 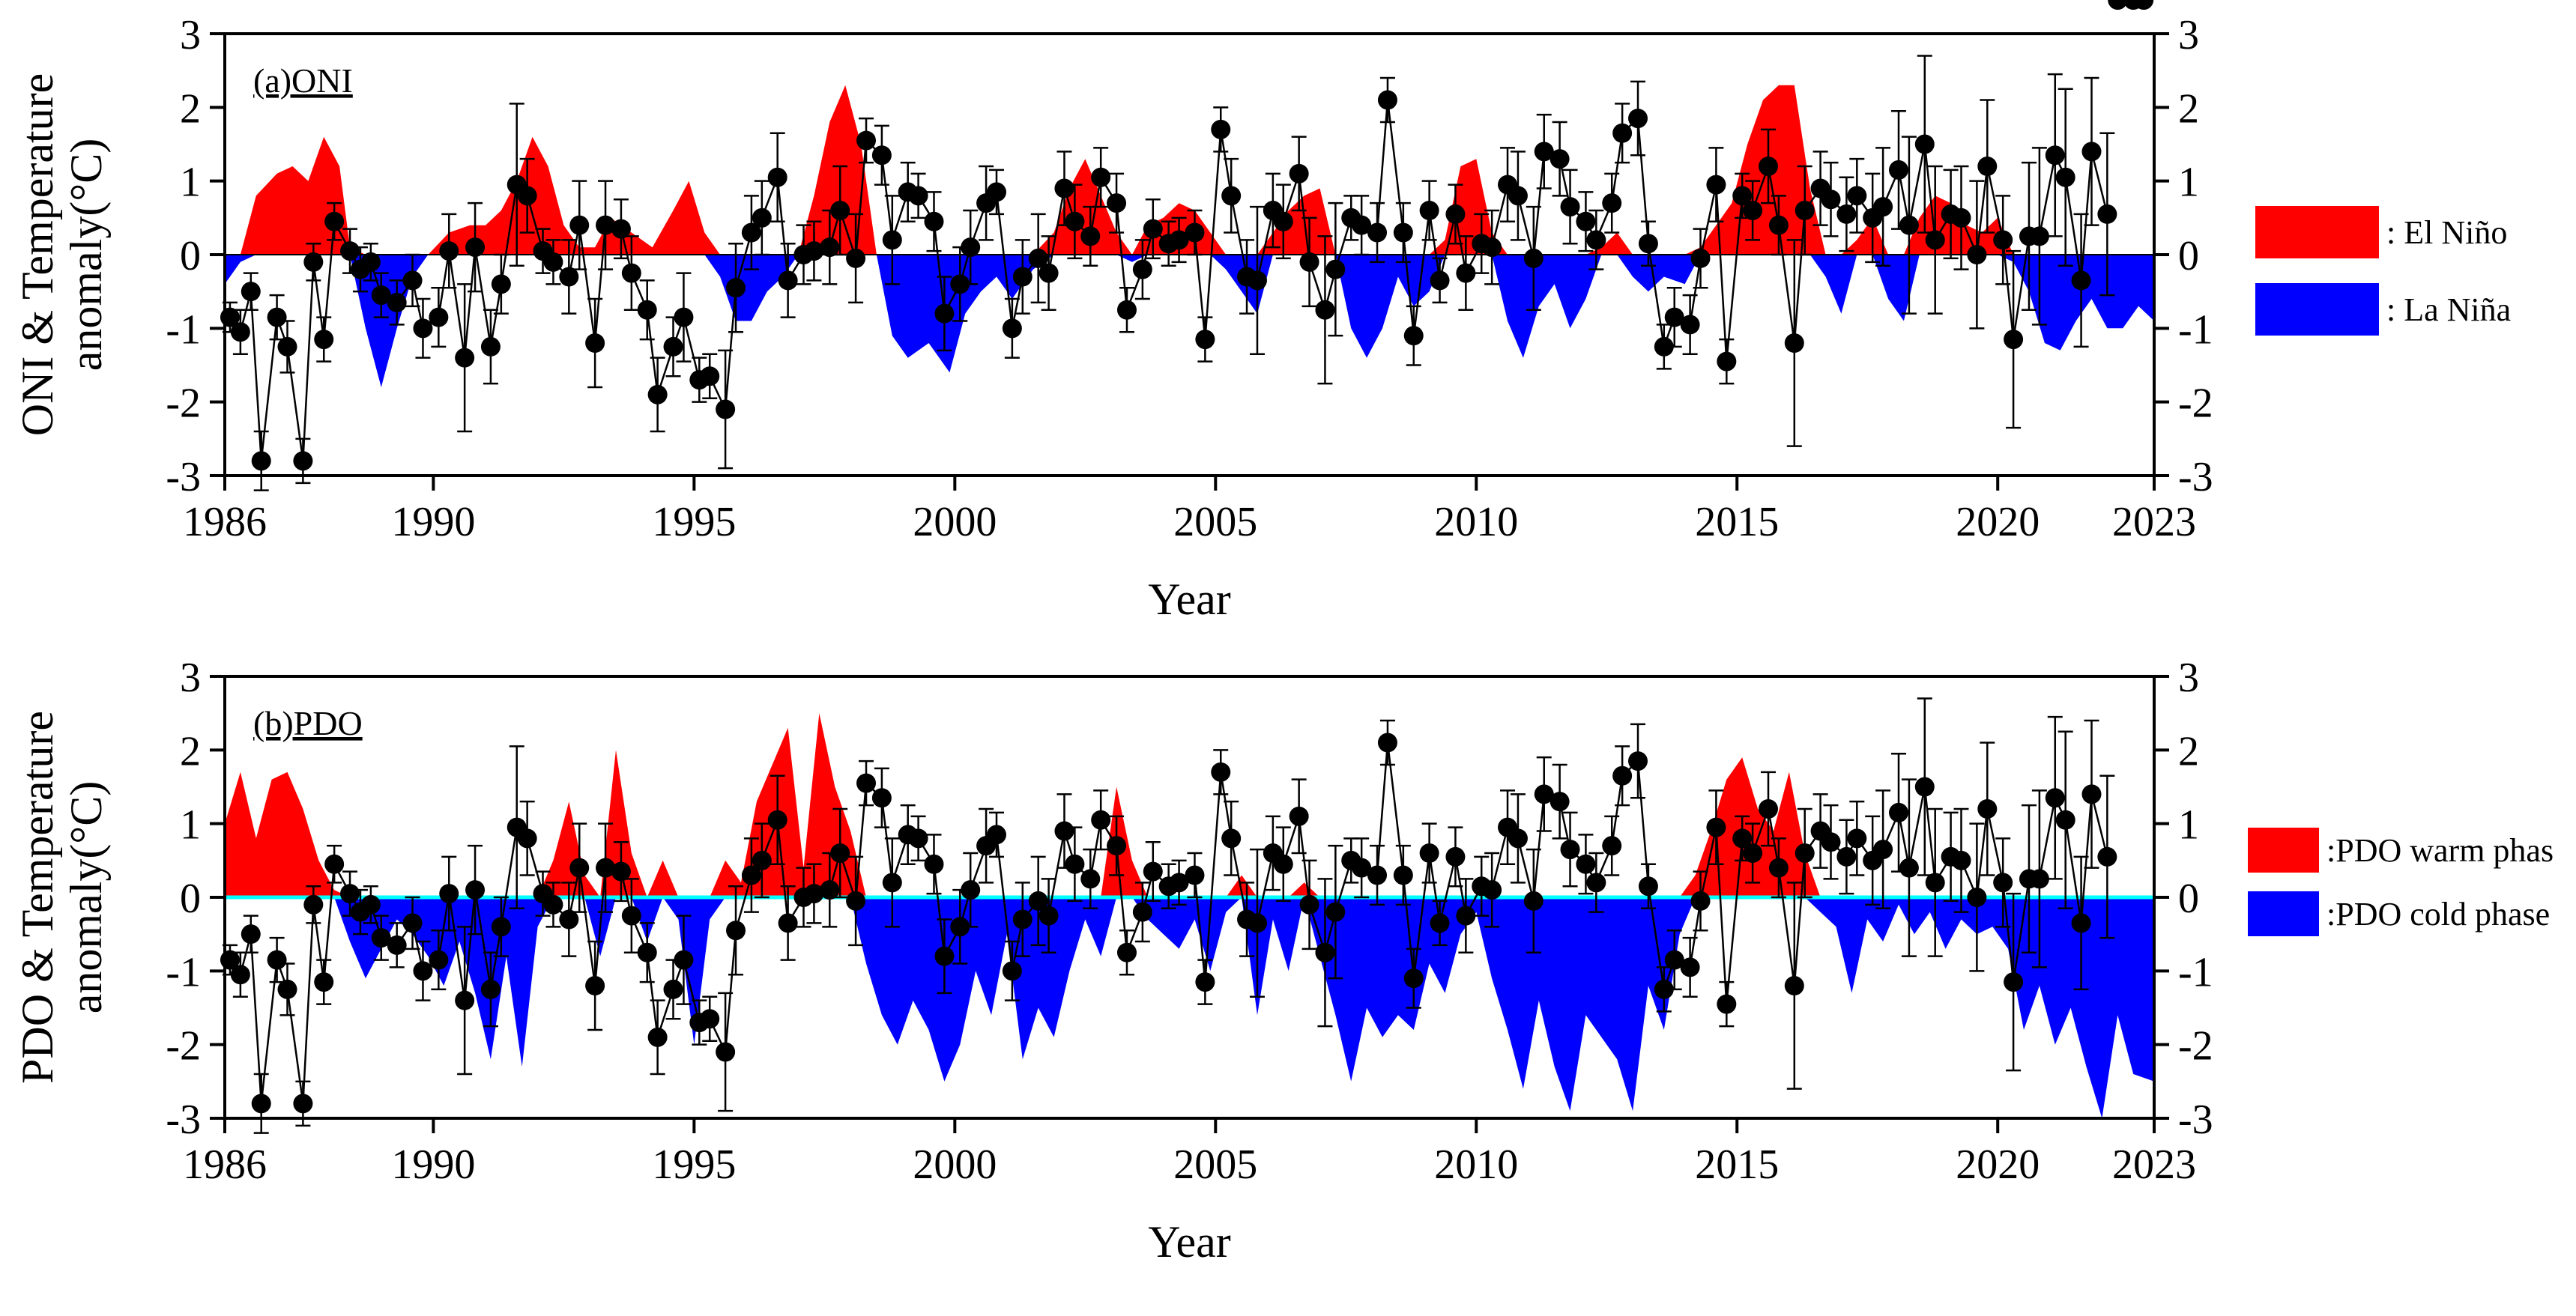 I want to click on panel-label: (b)PDO, so click(x=308, y=723).